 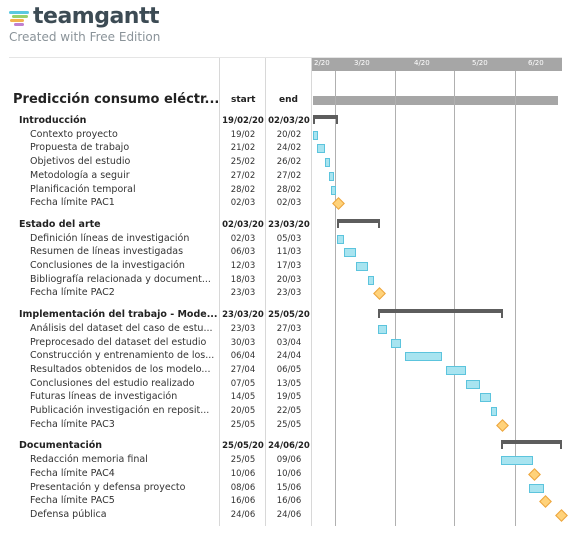 What do you see at coordinates (289, 328) in the screenshot?
I see `task-end-date: 27/03` at bounding box center [289, 328].